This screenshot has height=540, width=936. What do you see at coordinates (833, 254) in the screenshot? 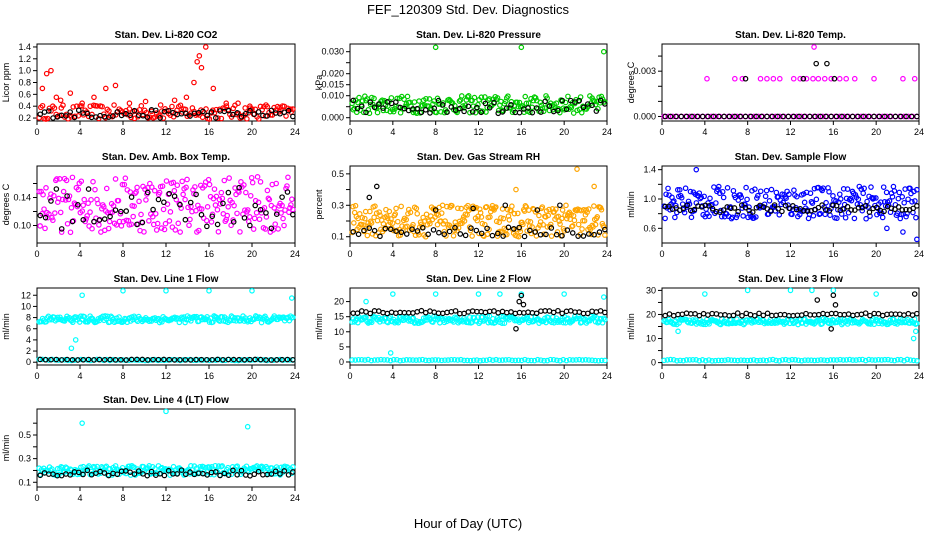
I see `x-tick-label: 16` at bounding box center [833, 254].